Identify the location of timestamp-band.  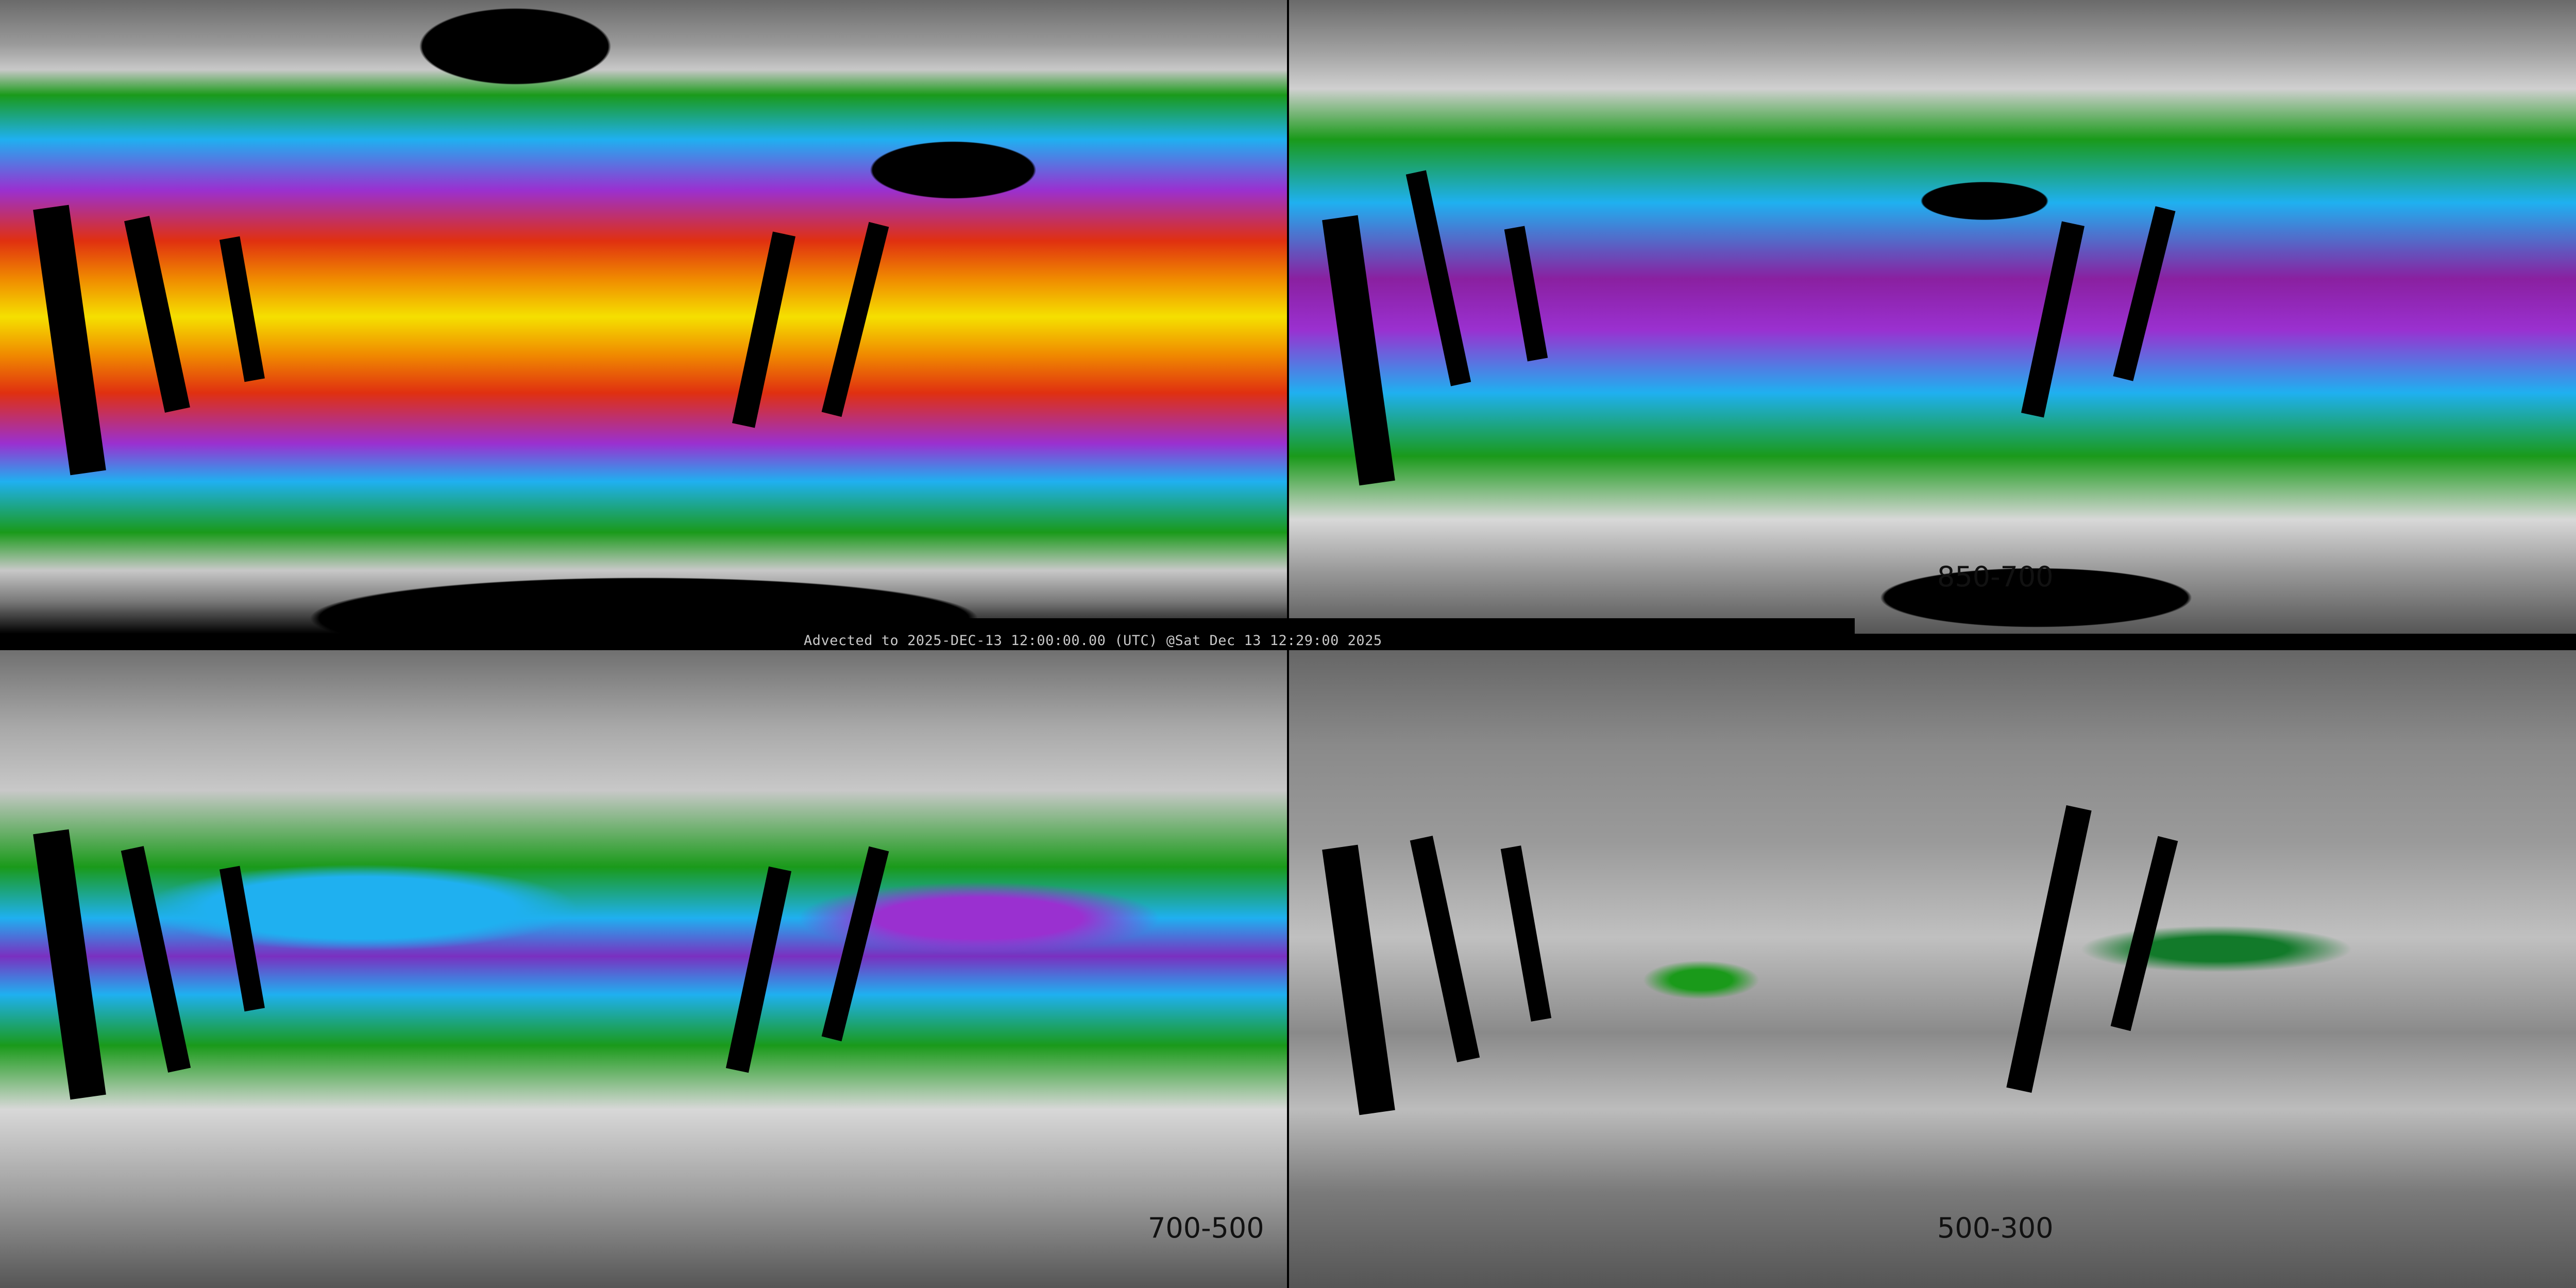
(1327, 634).